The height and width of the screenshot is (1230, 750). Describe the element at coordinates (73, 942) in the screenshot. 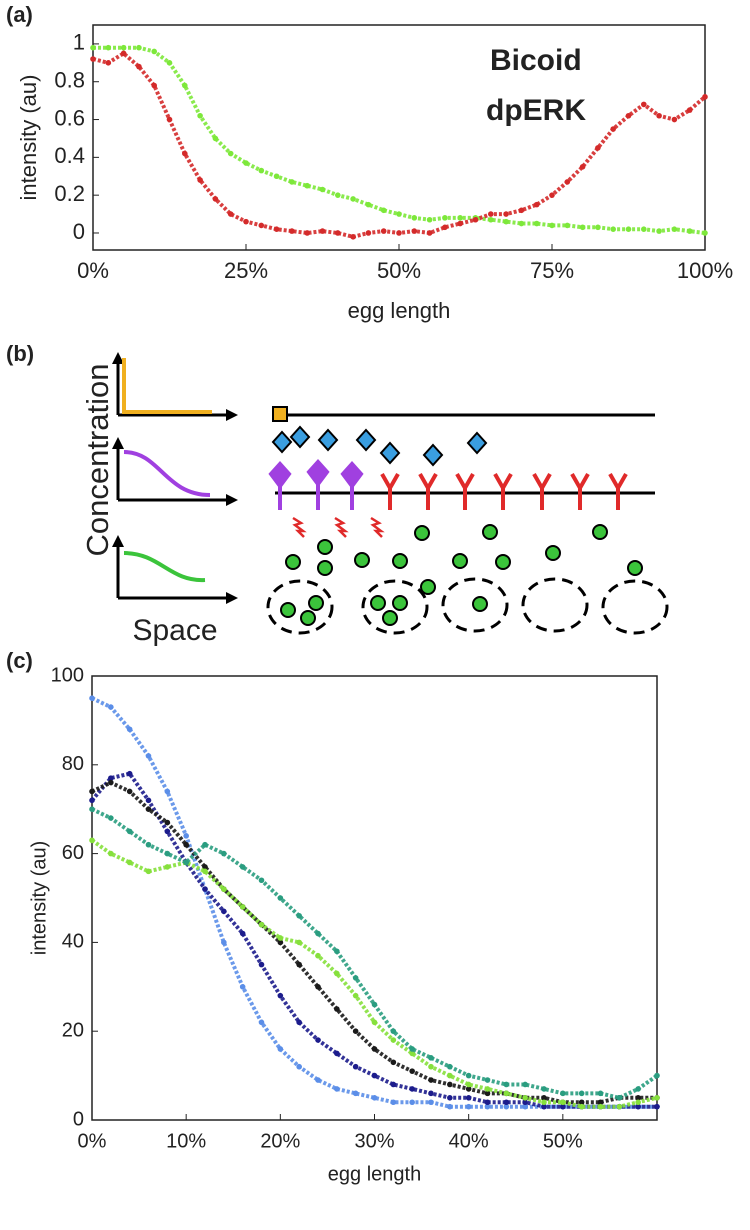

I see `y-tick-label: 40` at that location.